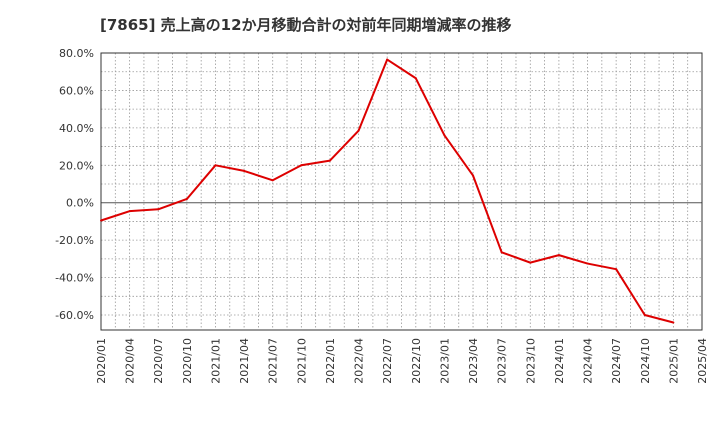 This screenshot has height=440, width=720. I want to click on y-tick-label: -60.0%, so click(74, 315).